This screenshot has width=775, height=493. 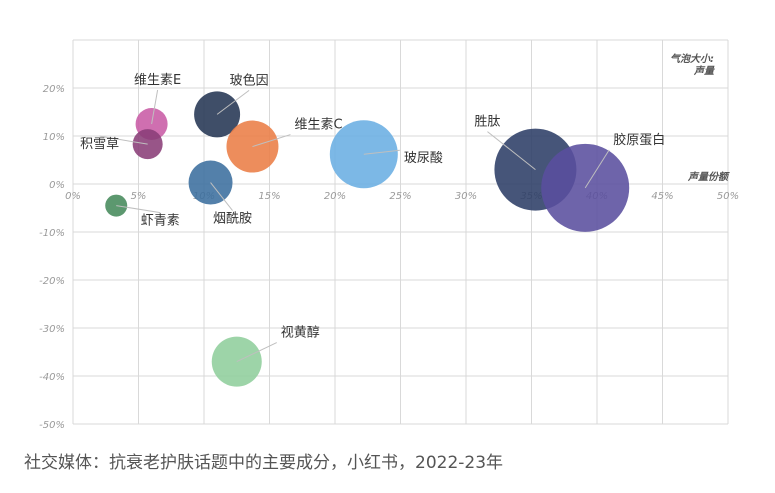 I want to click on y-tick-label: 0%, so click(x=57, y=185).